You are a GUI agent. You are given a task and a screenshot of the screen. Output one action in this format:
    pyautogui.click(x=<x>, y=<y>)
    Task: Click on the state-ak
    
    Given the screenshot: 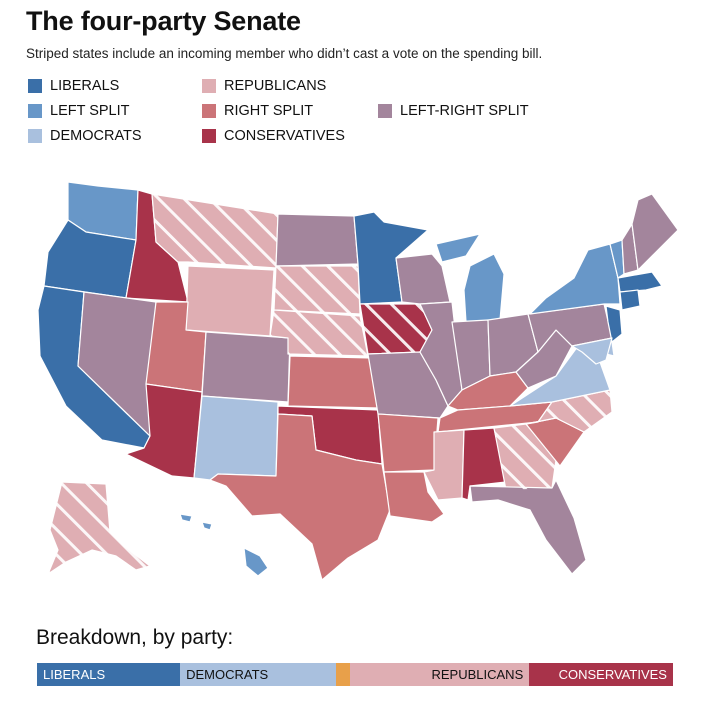 What is the action you would take?
    pyautogui.click(x=99, y=528)
    